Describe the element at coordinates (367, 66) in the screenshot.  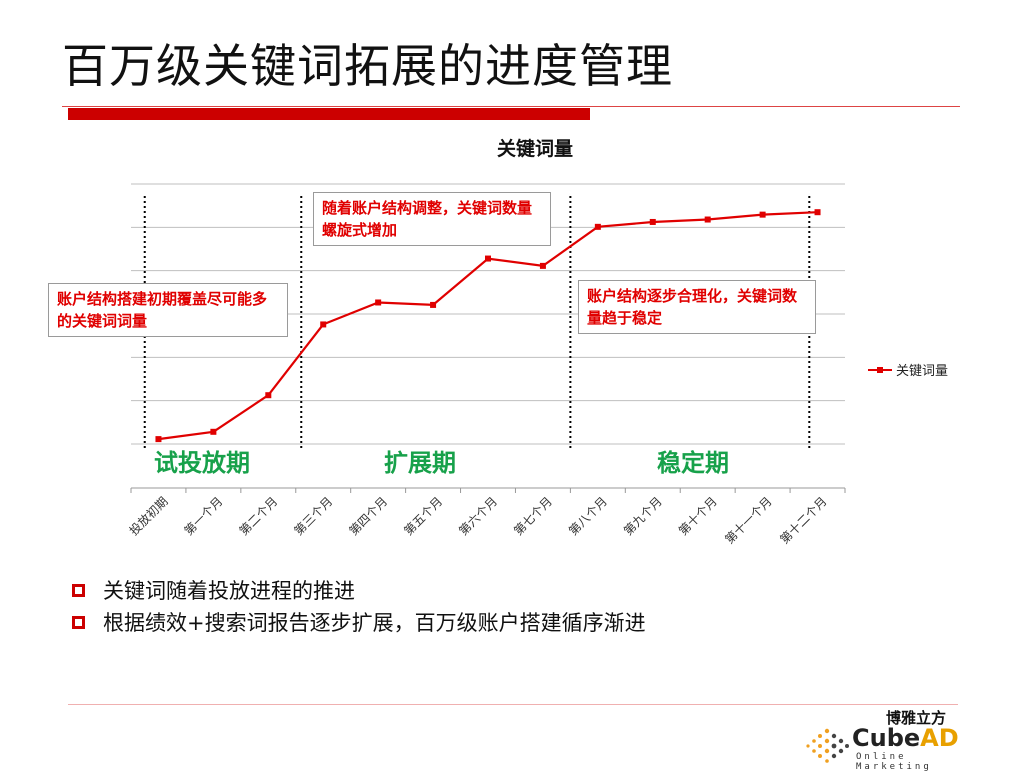
I see `slide-title: 百万级关键词拓展的进度管理` at that location.